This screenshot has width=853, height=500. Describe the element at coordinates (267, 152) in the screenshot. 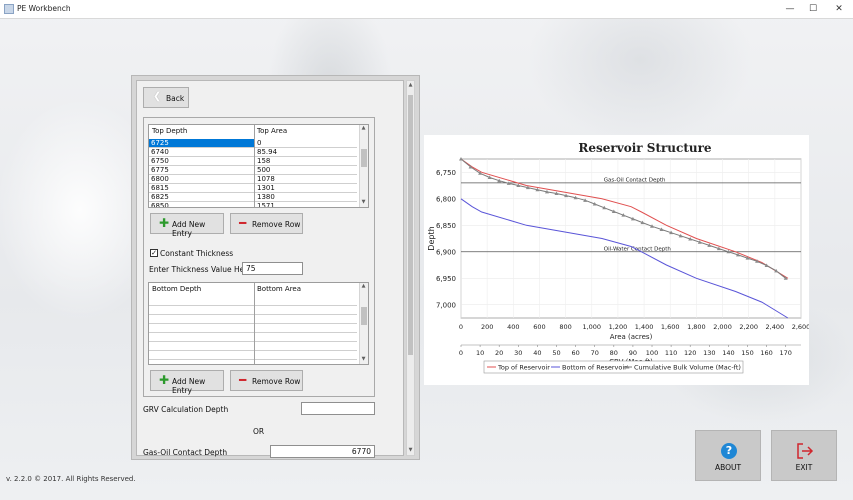

I see `top-area-cell: 85.94` at that location.